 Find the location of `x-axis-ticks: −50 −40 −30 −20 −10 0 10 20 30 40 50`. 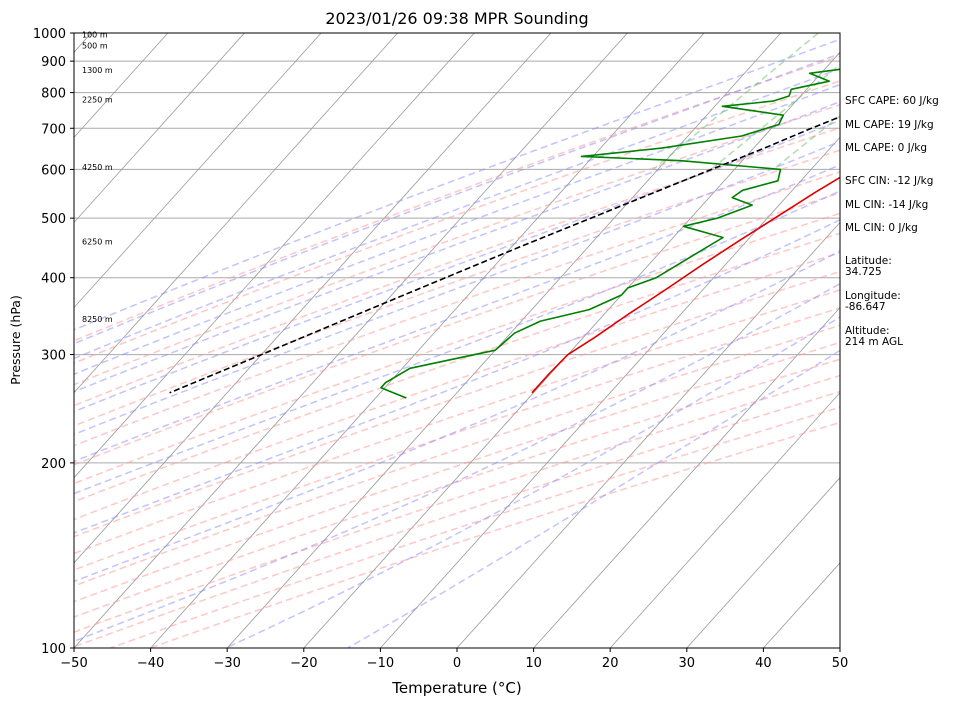

x-axis-ticks: −50 −40 −30 −20 −10 0 10 20 30 40 50 is located at coordinates (454, 659).